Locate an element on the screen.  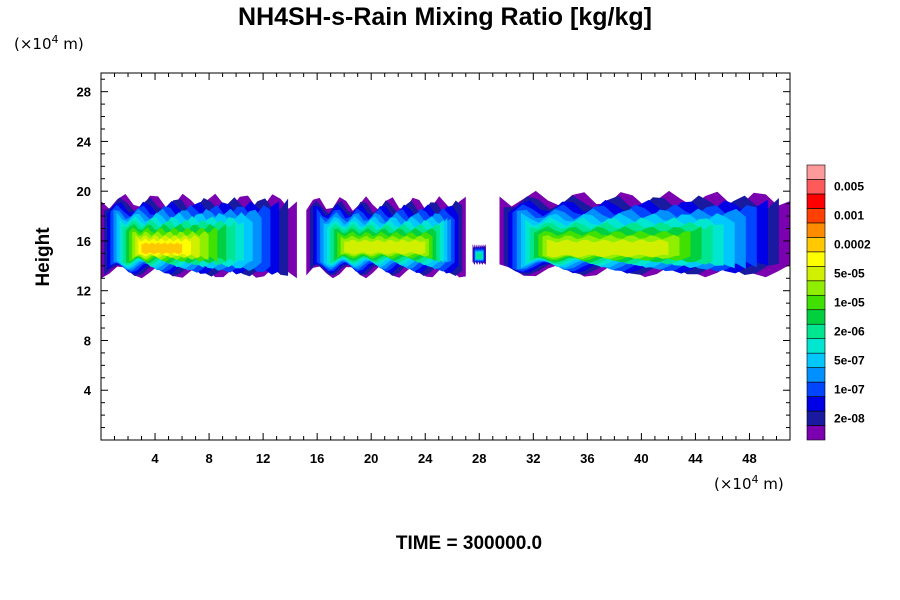
y-tick-label: 12 is located at coordinates (84, 291).